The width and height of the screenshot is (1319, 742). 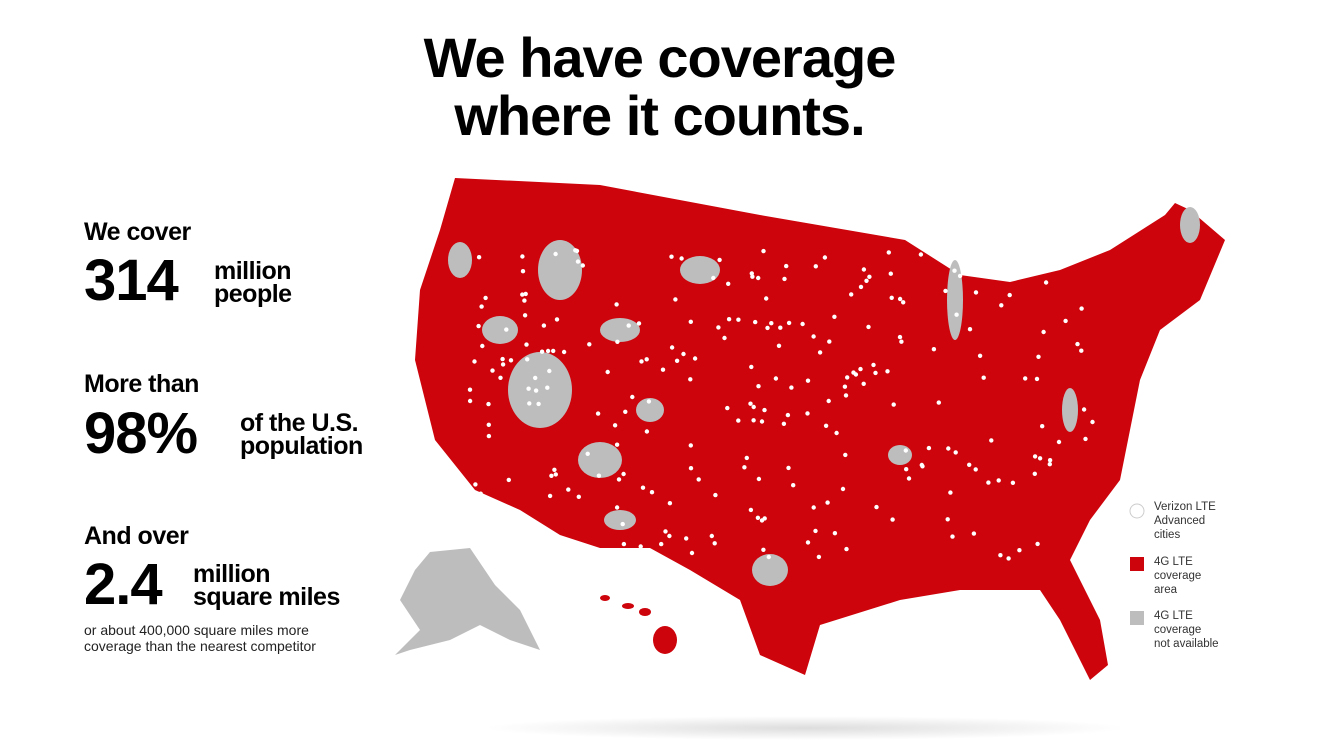 I want to click on legend-line: 4G LTE, so click(x=1173, y=616).